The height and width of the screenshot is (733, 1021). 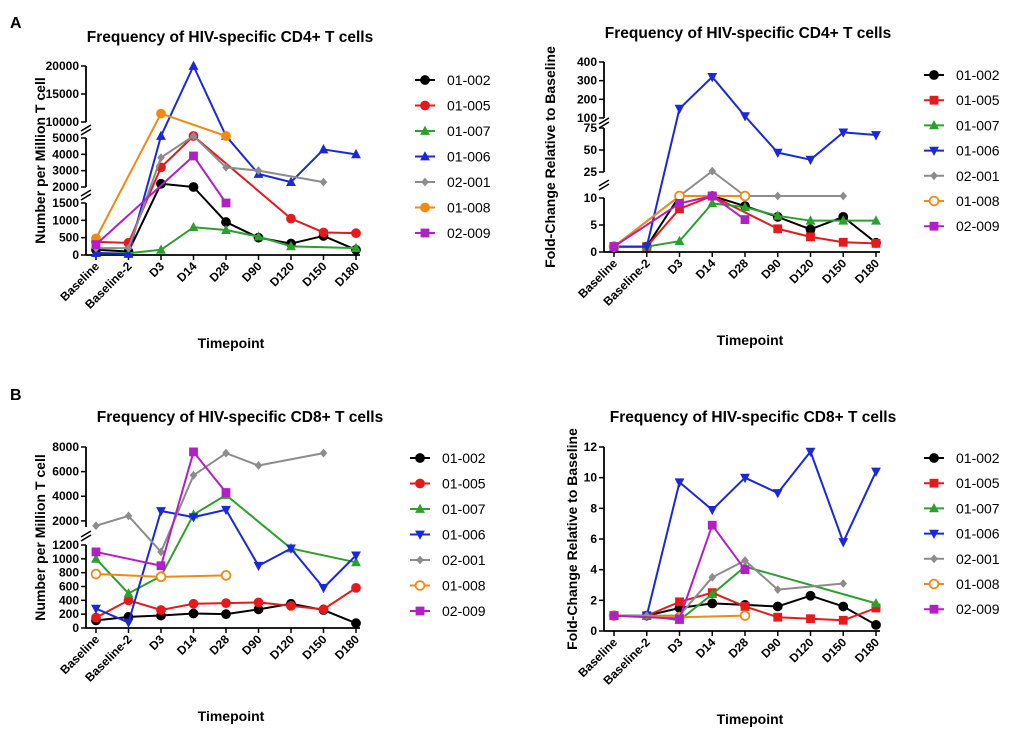 What do you see at coordinates (65, 187) in the screenshot?
I see `y-tick-label: 2000` at bounding box center [65, 187].